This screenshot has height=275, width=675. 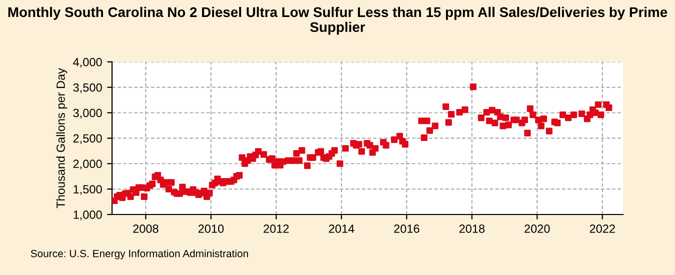 What do you see at coordinates (276, 228) in the screenshot?
I see `x-tick-label: 2012` at bounding box center [276, 228].